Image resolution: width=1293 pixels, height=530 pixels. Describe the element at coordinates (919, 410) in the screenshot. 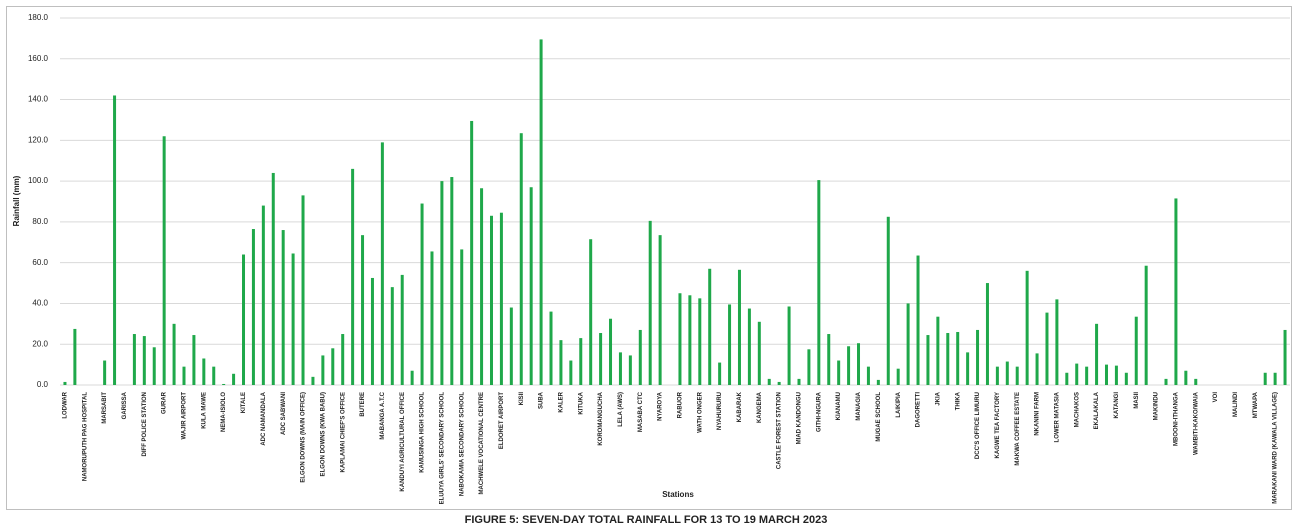

I see `x-tick-label: DAGORETTI` at that location.